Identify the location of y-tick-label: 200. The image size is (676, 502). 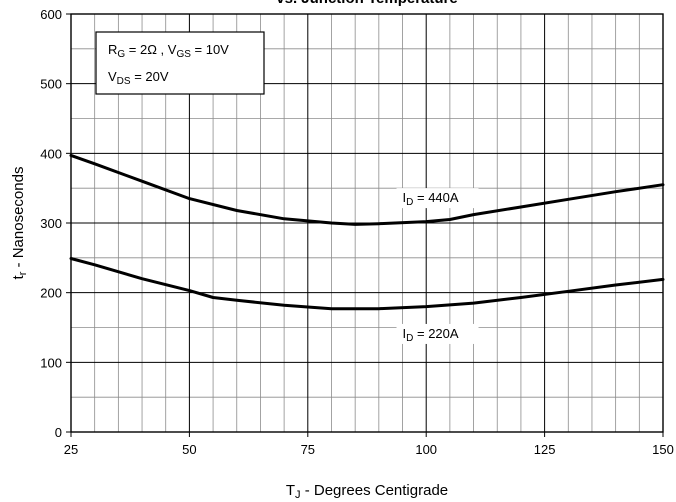
(51, 293).